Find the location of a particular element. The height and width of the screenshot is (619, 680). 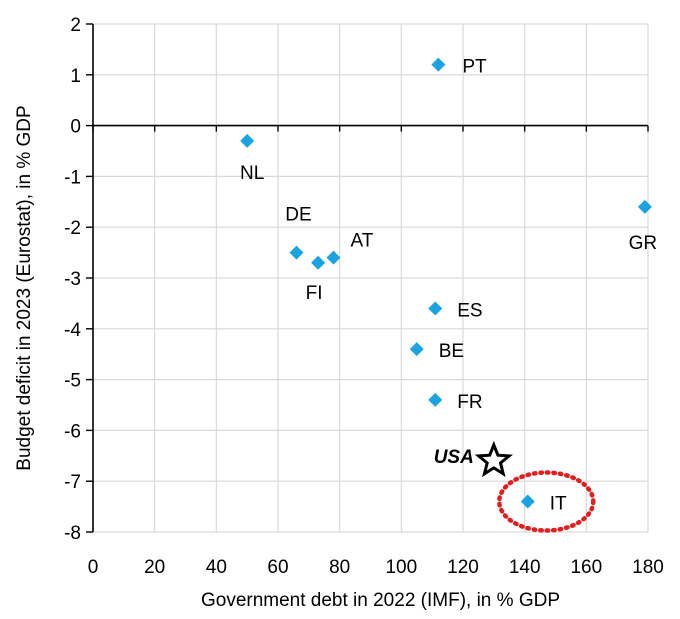

point-label-be: BE is located at coordinates (451, 351).